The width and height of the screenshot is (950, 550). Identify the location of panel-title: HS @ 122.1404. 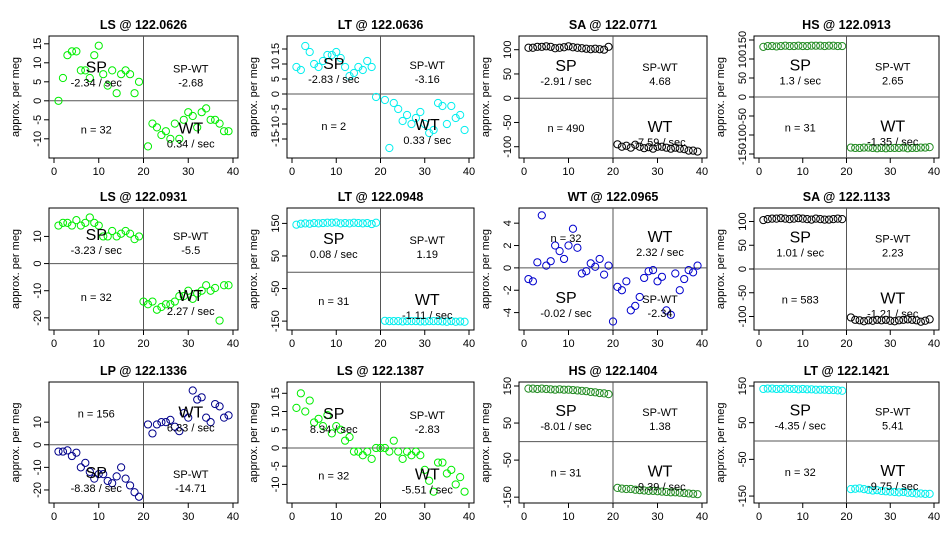
(613, 371).